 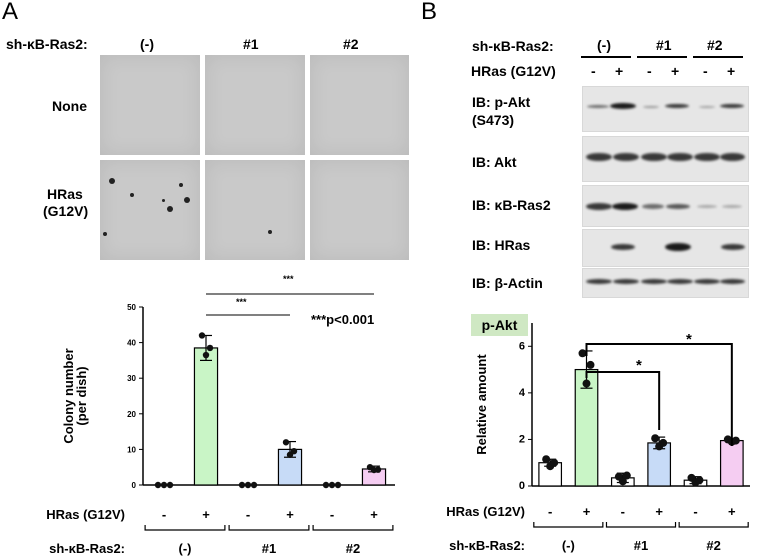 I want to click on panel-a-col-label: (-), so click(x=147, y=44).